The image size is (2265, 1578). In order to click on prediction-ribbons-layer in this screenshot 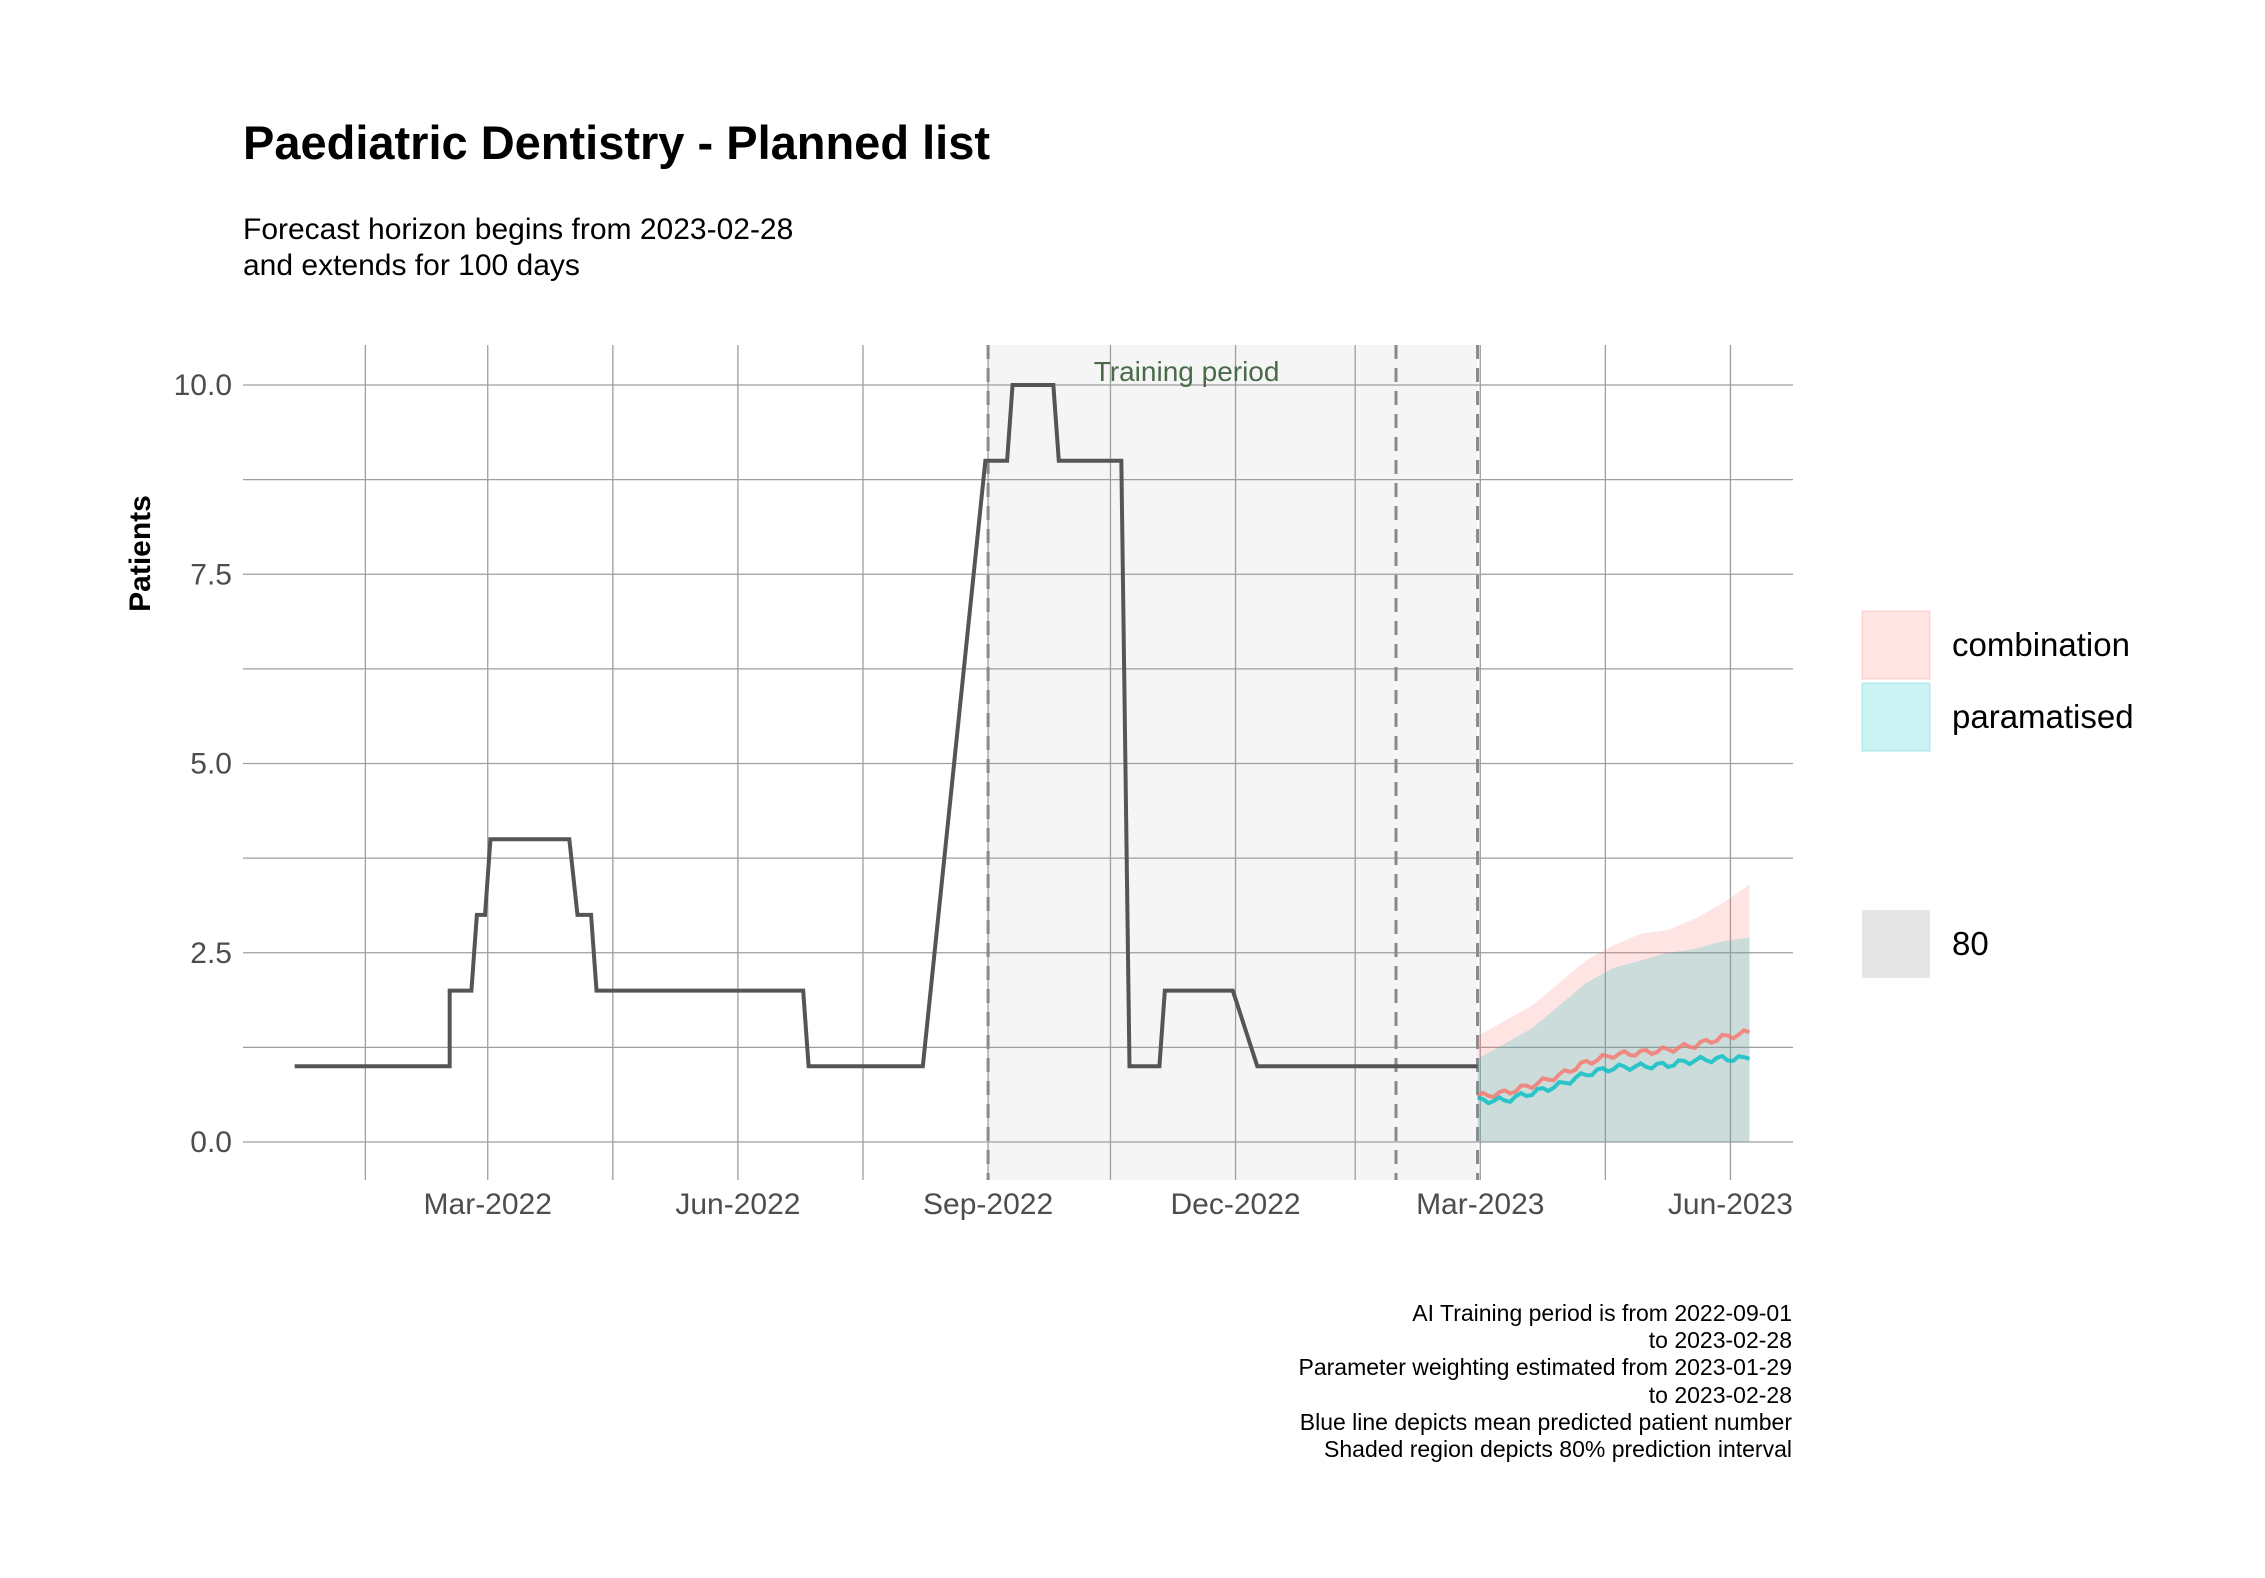, I will do `click(1613, 1013)`.